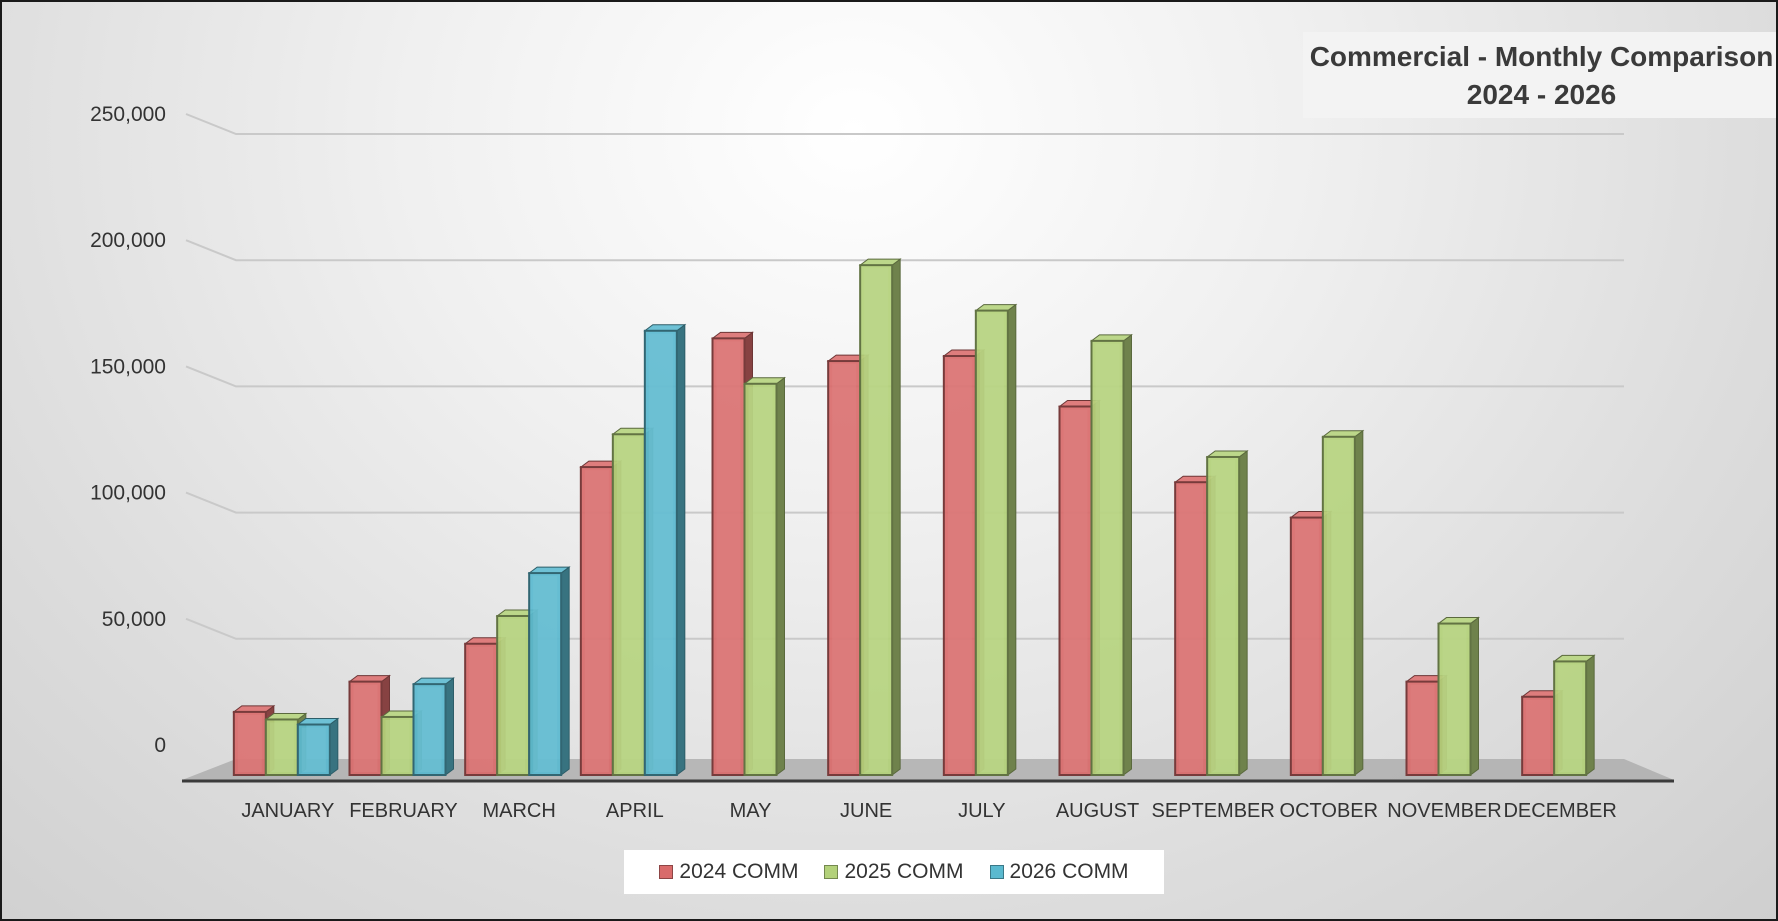  What do you see at coordinates (1329, 811) in the screenshot?
I see `x-tick-label: OCTOBER` at bounding box center [1329, 811].